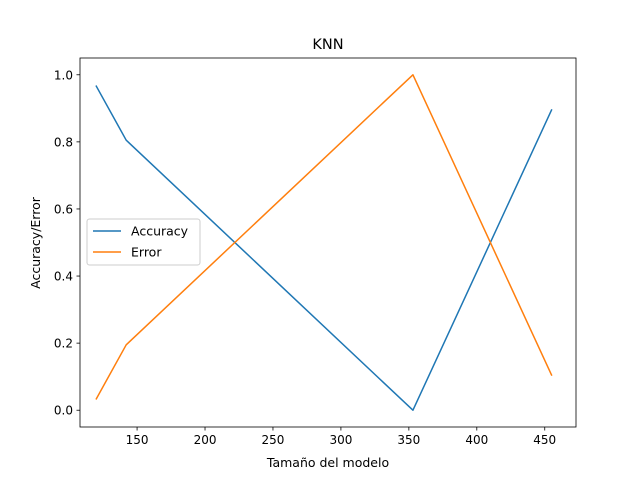 The height and width of the screenshot is (480, 640). Describe the element at coordinates (340, 440) in the screenshot. I see `x-tick-label: 300` at that location.